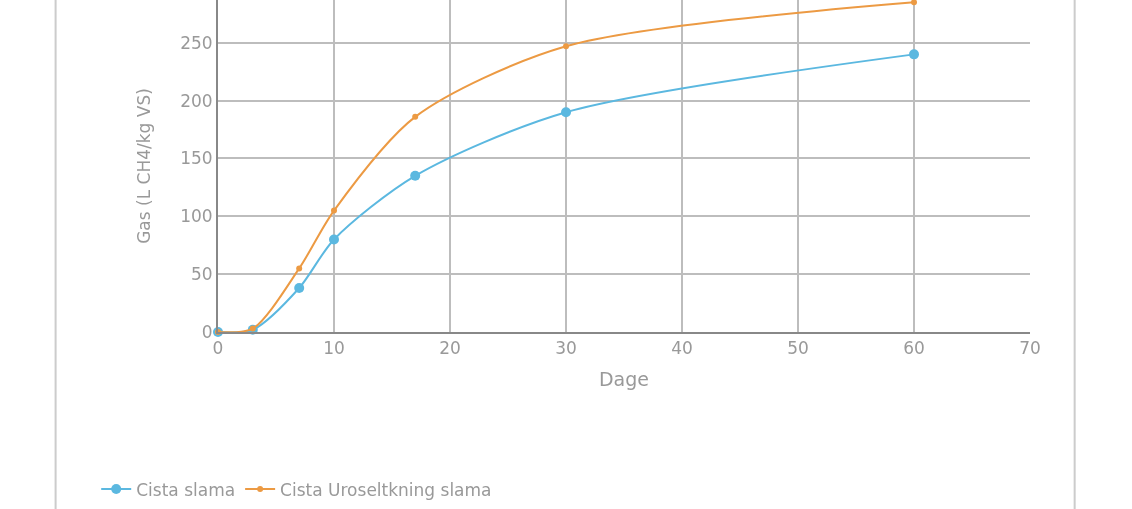 This screenshot has width=1132, height=509. Describe the element at coordinates (386, 489) in the screenshot. I see `legend-label: Cista Uroseltkning slama` at that location.